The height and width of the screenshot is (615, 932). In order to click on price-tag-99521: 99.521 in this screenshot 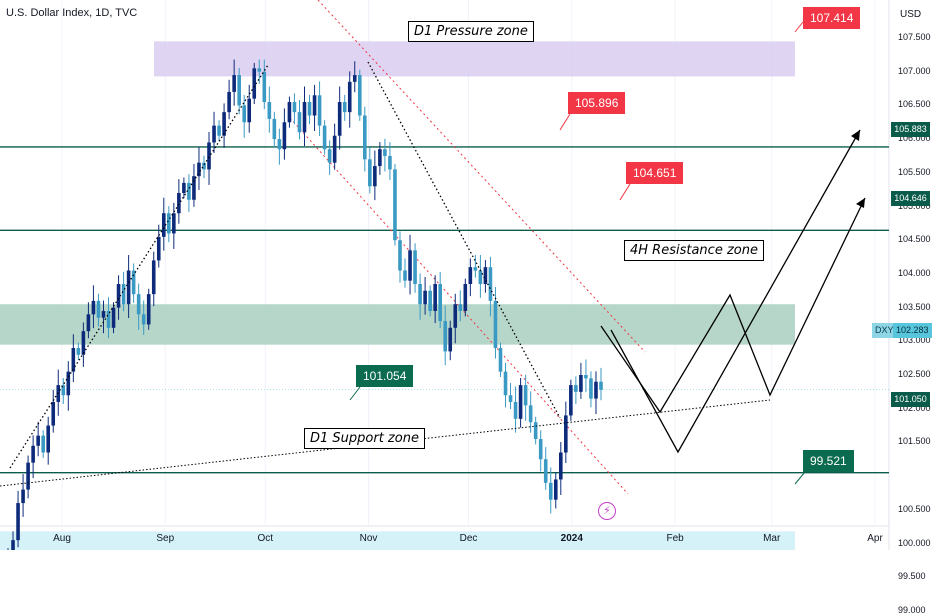, I will do `click(828, 461)`.